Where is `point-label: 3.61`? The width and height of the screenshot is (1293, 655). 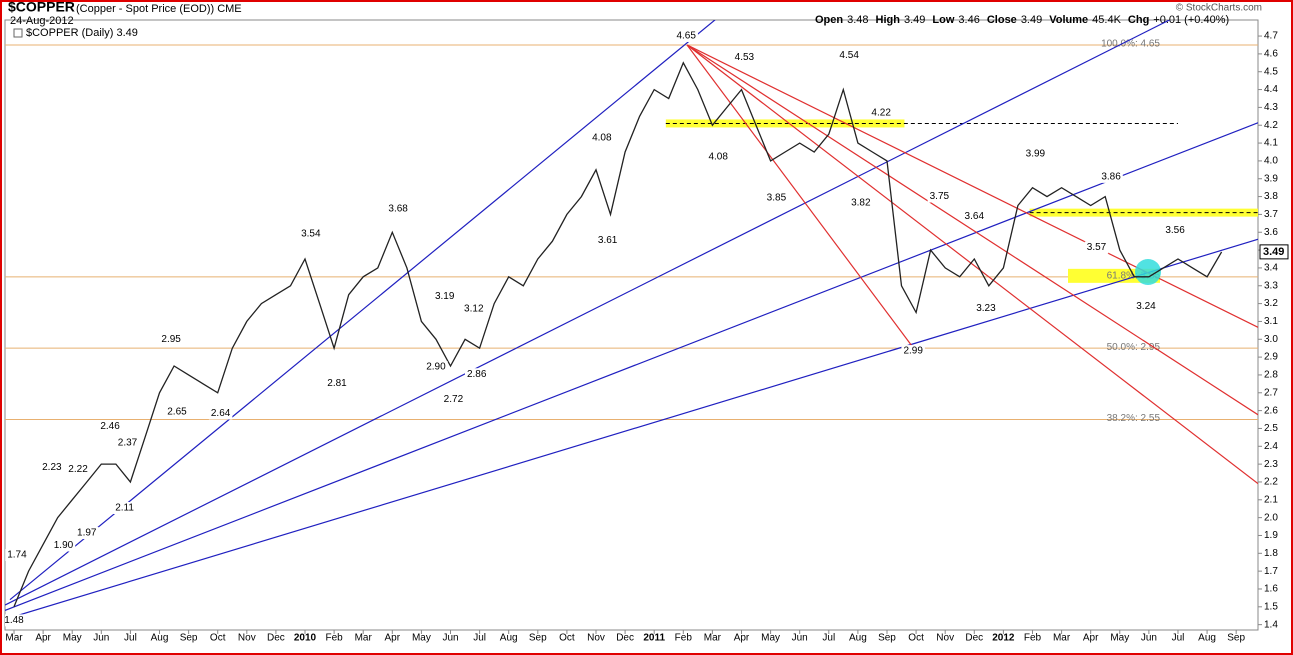
point-label: 3.61 is located at coordinates (608, 240).